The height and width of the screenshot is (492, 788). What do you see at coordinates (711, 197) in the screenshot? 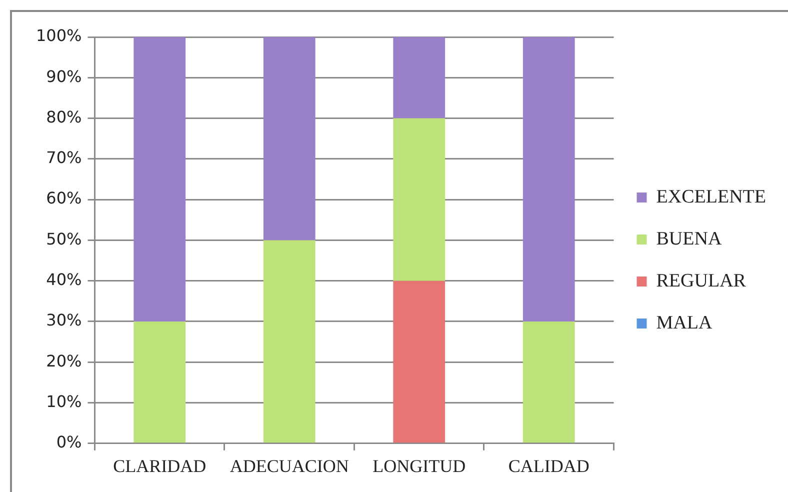
I see `legend-label: EXCELENTE` at bounding box center [711, 197].